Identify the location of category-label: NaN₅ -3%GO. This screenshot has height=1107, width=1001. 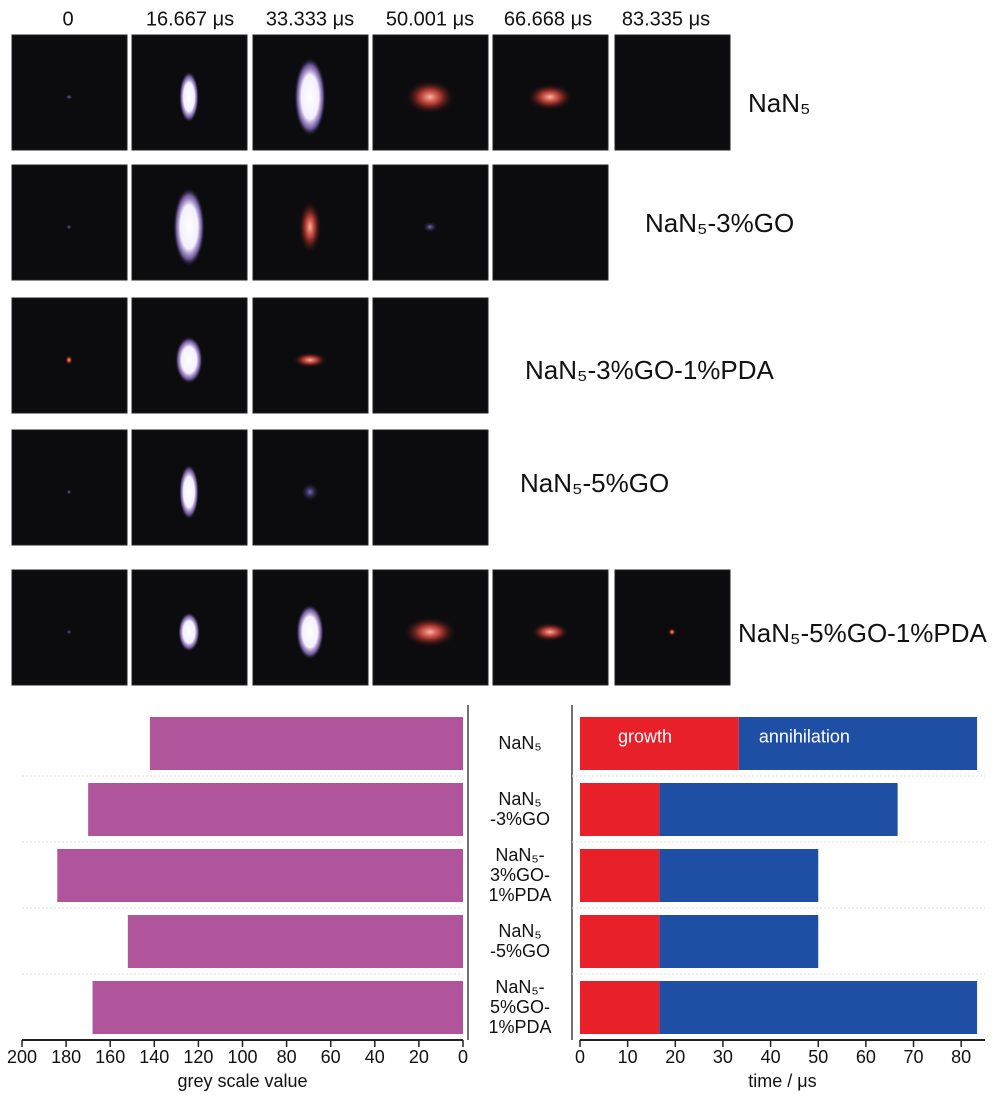
(519, 809).